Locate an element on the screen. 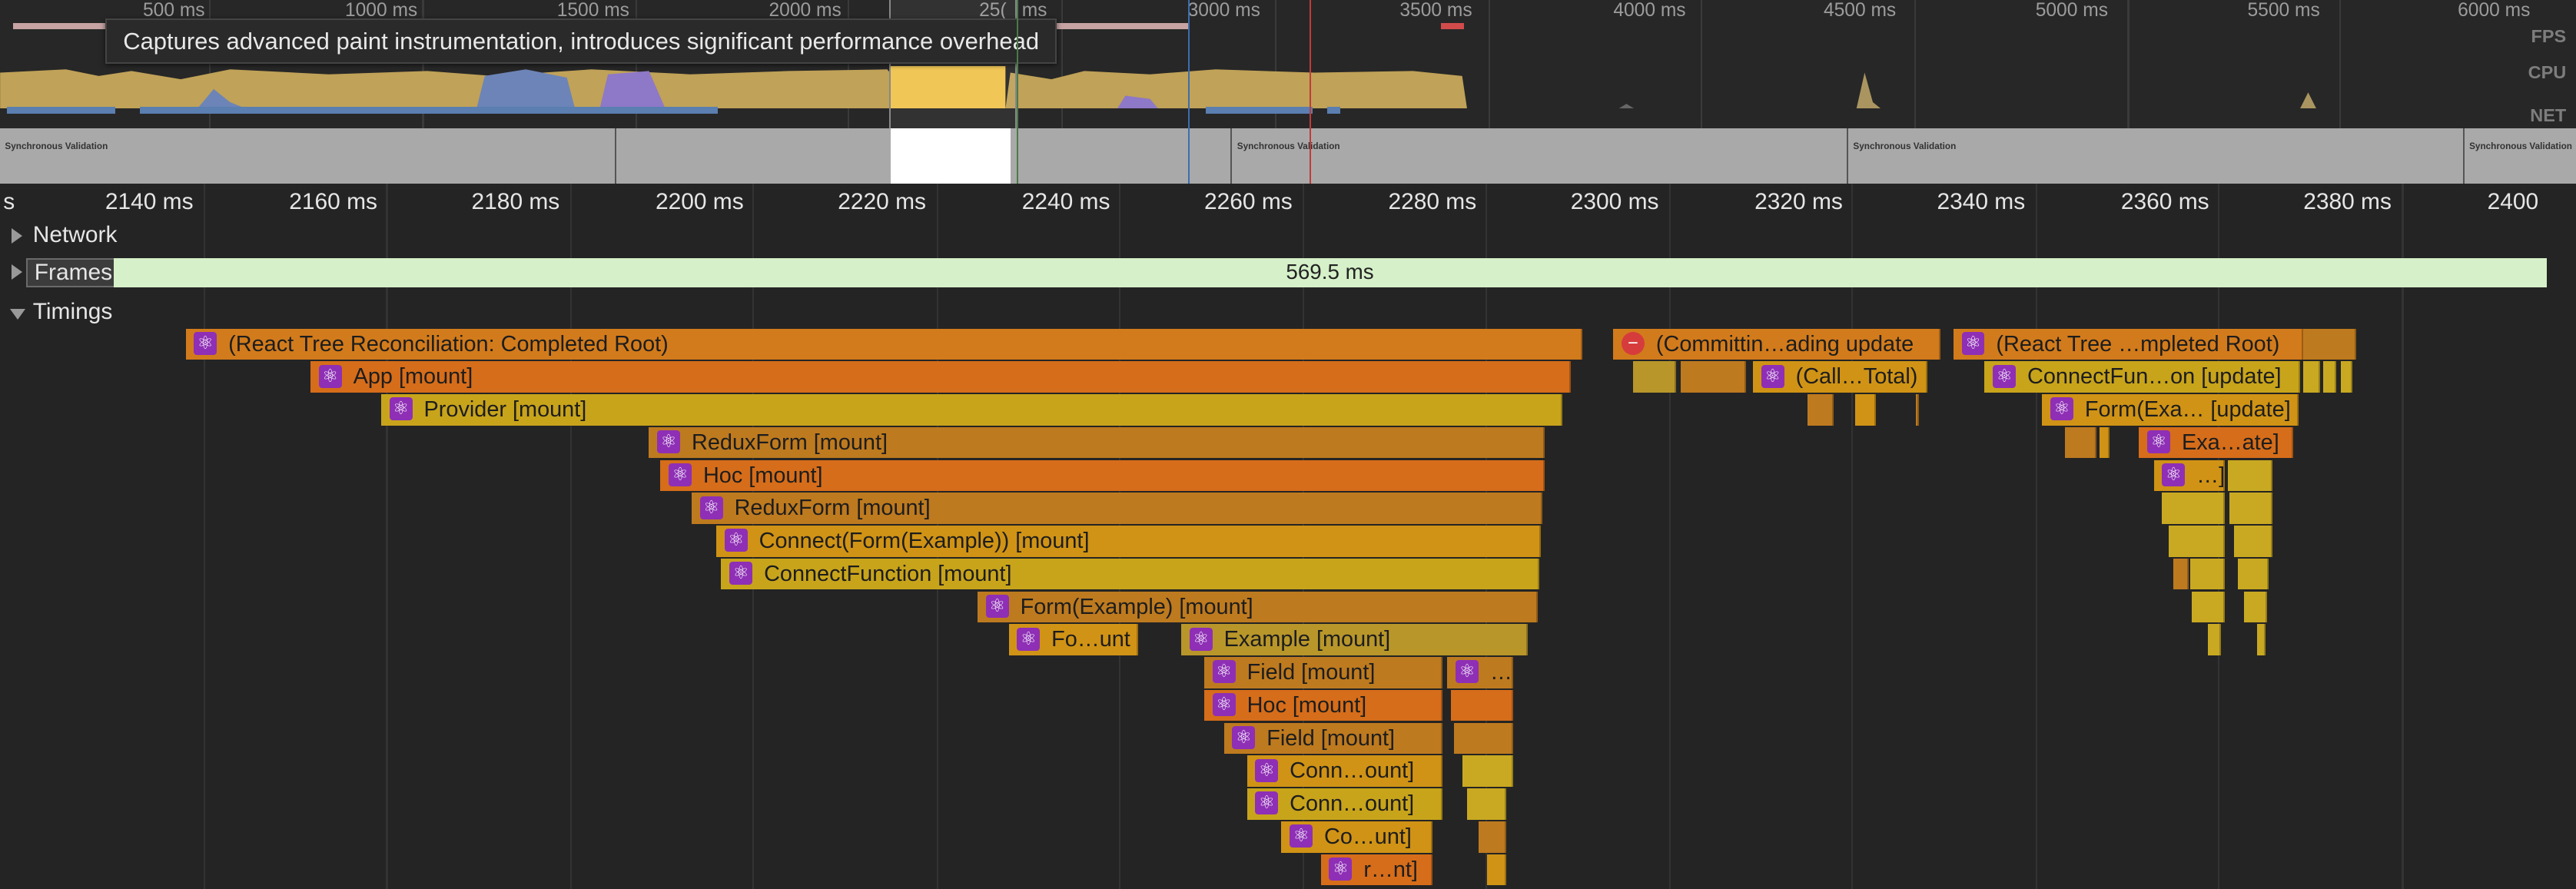 The image size is (2576, 889). overview-tick-label: 5500 ms is located at coordinates (2283, 11).